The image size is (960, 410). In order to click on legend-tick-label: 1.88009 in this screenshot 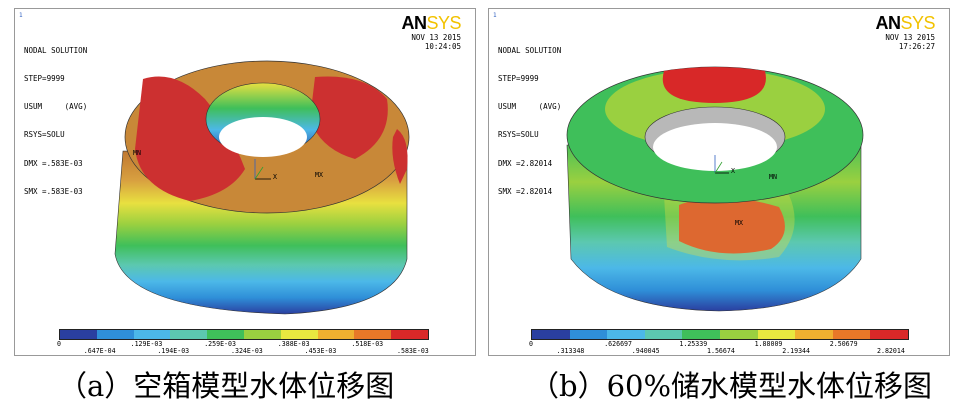, I will do `click(768, 344)`.